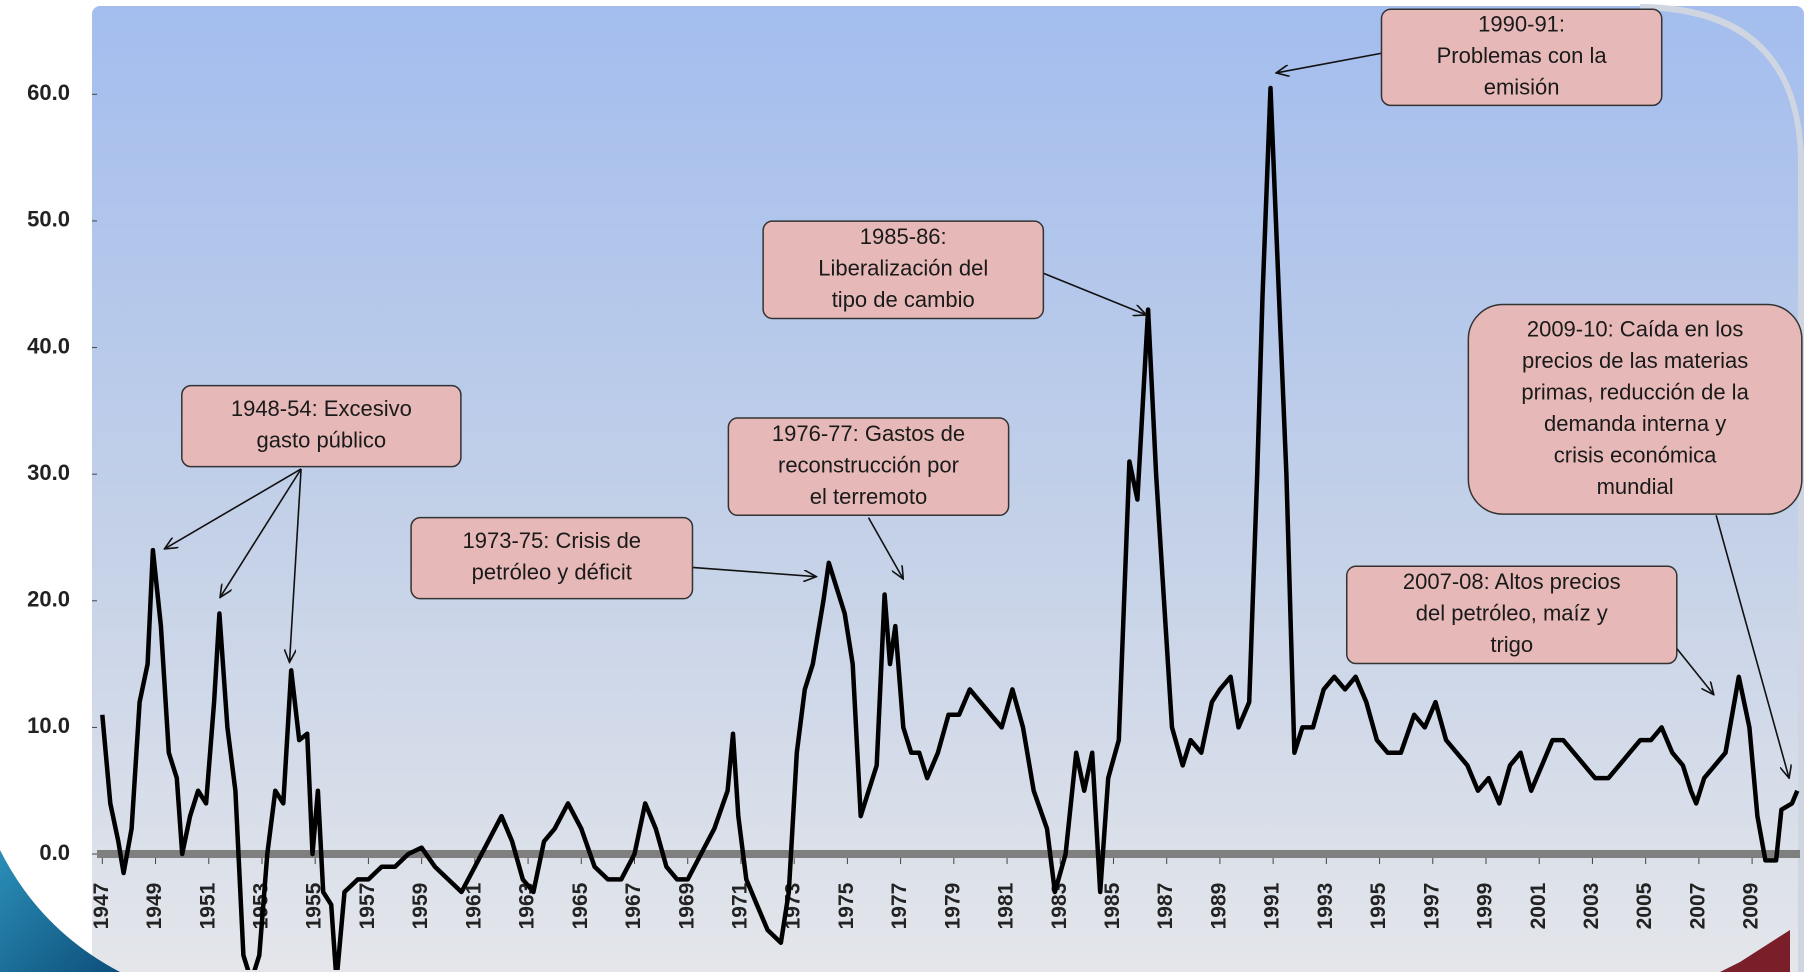  I want to click on annotation-text: del petróleo, maíz y, so click(1512, 613).